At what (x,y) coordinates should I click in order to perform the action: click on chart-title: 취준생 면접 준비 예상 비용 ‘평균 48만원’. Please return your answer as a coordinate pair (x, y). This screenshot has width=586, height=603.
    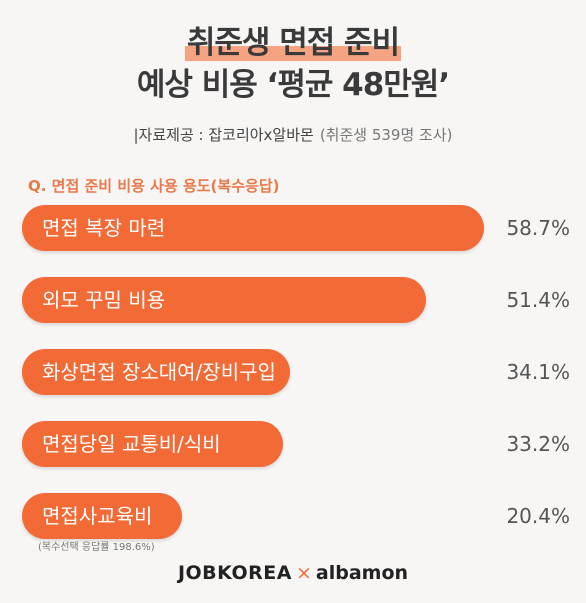
    Looking at the image, I should click on (293, 64).